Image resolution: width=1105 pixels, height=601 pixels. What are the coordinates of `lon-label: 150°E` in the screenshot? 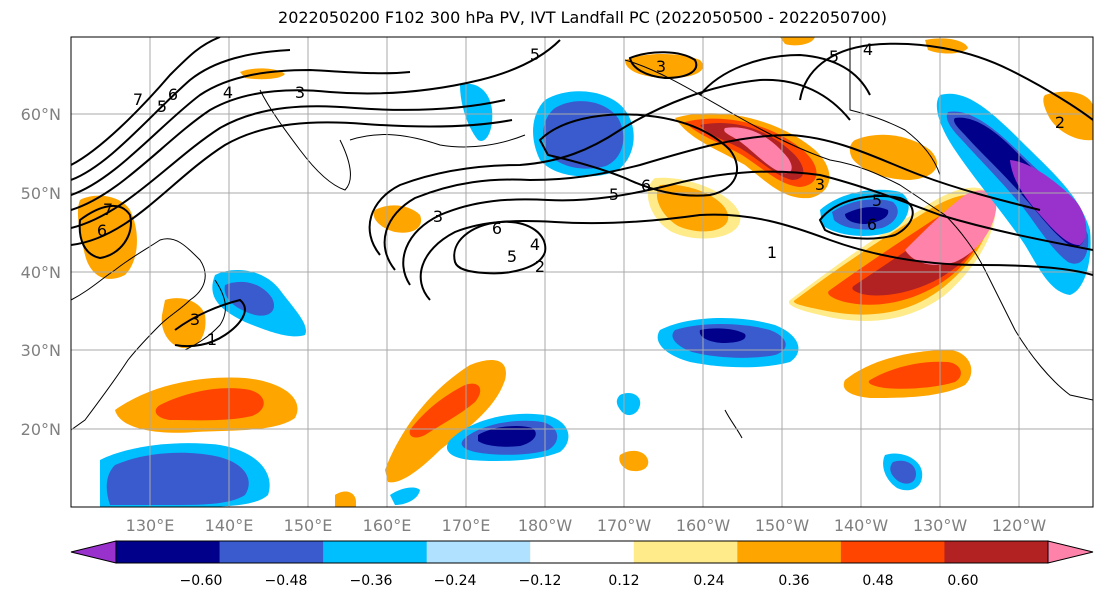 It's located at (308, 525).